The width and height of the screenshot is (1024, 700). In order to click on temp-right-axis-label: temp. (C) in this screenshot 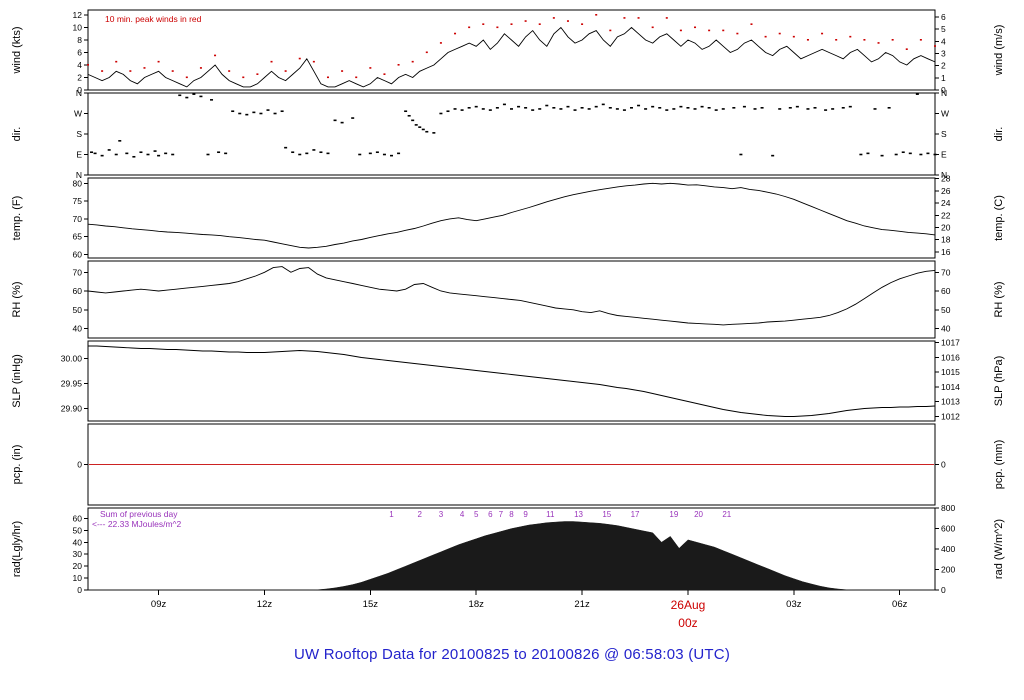, I will do `click(999, 218)`.